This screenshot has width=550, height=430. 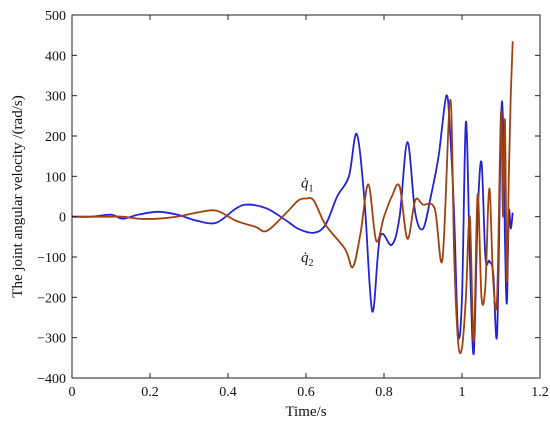 What do you see at coordinates (55, 137) in the screenshot?
I see `y-tick-label: 200` at bounding box center [55, 137].